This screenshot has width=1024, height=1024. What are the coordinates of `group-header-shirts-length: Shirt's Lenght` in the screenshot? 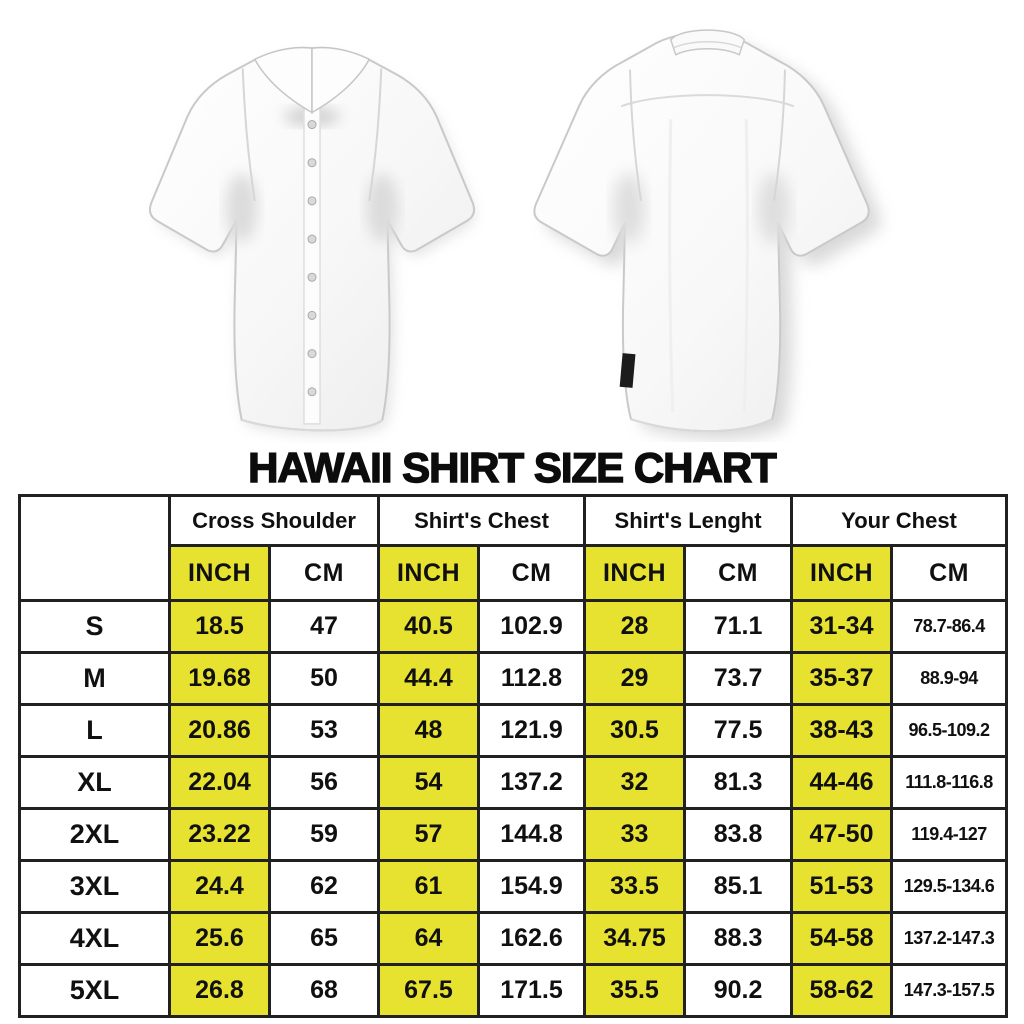 It's located at (688, 520).